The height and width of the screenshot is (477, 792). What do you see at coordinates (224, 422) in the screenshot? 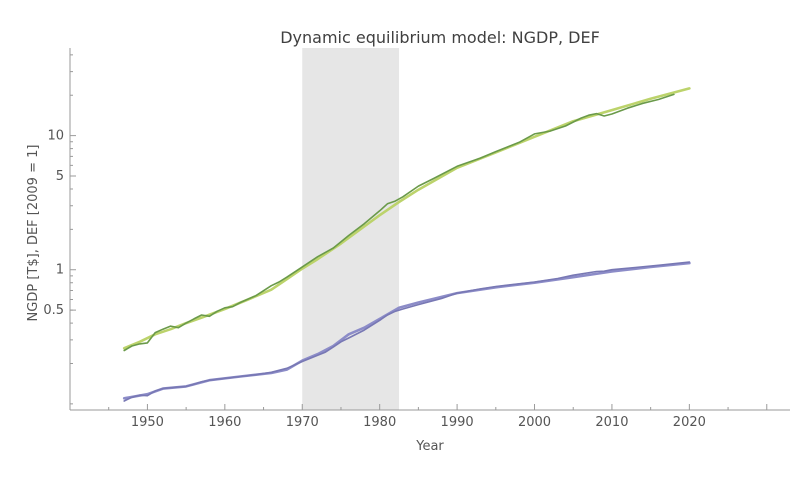
I see `x-tick-label: 1960` at bounding box center [224, 422].